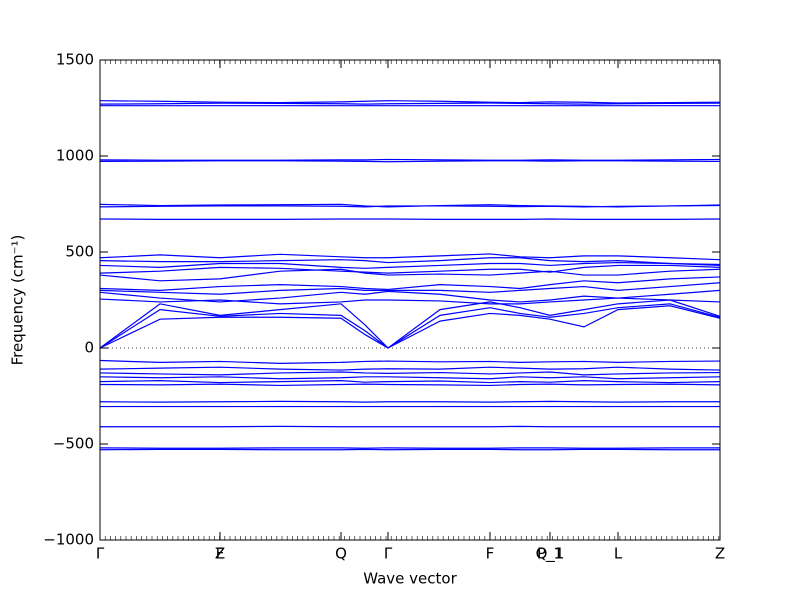  Describe the element at coordinates (618, 554) in the screenshot. I see `x-tick-label: L` at that location.